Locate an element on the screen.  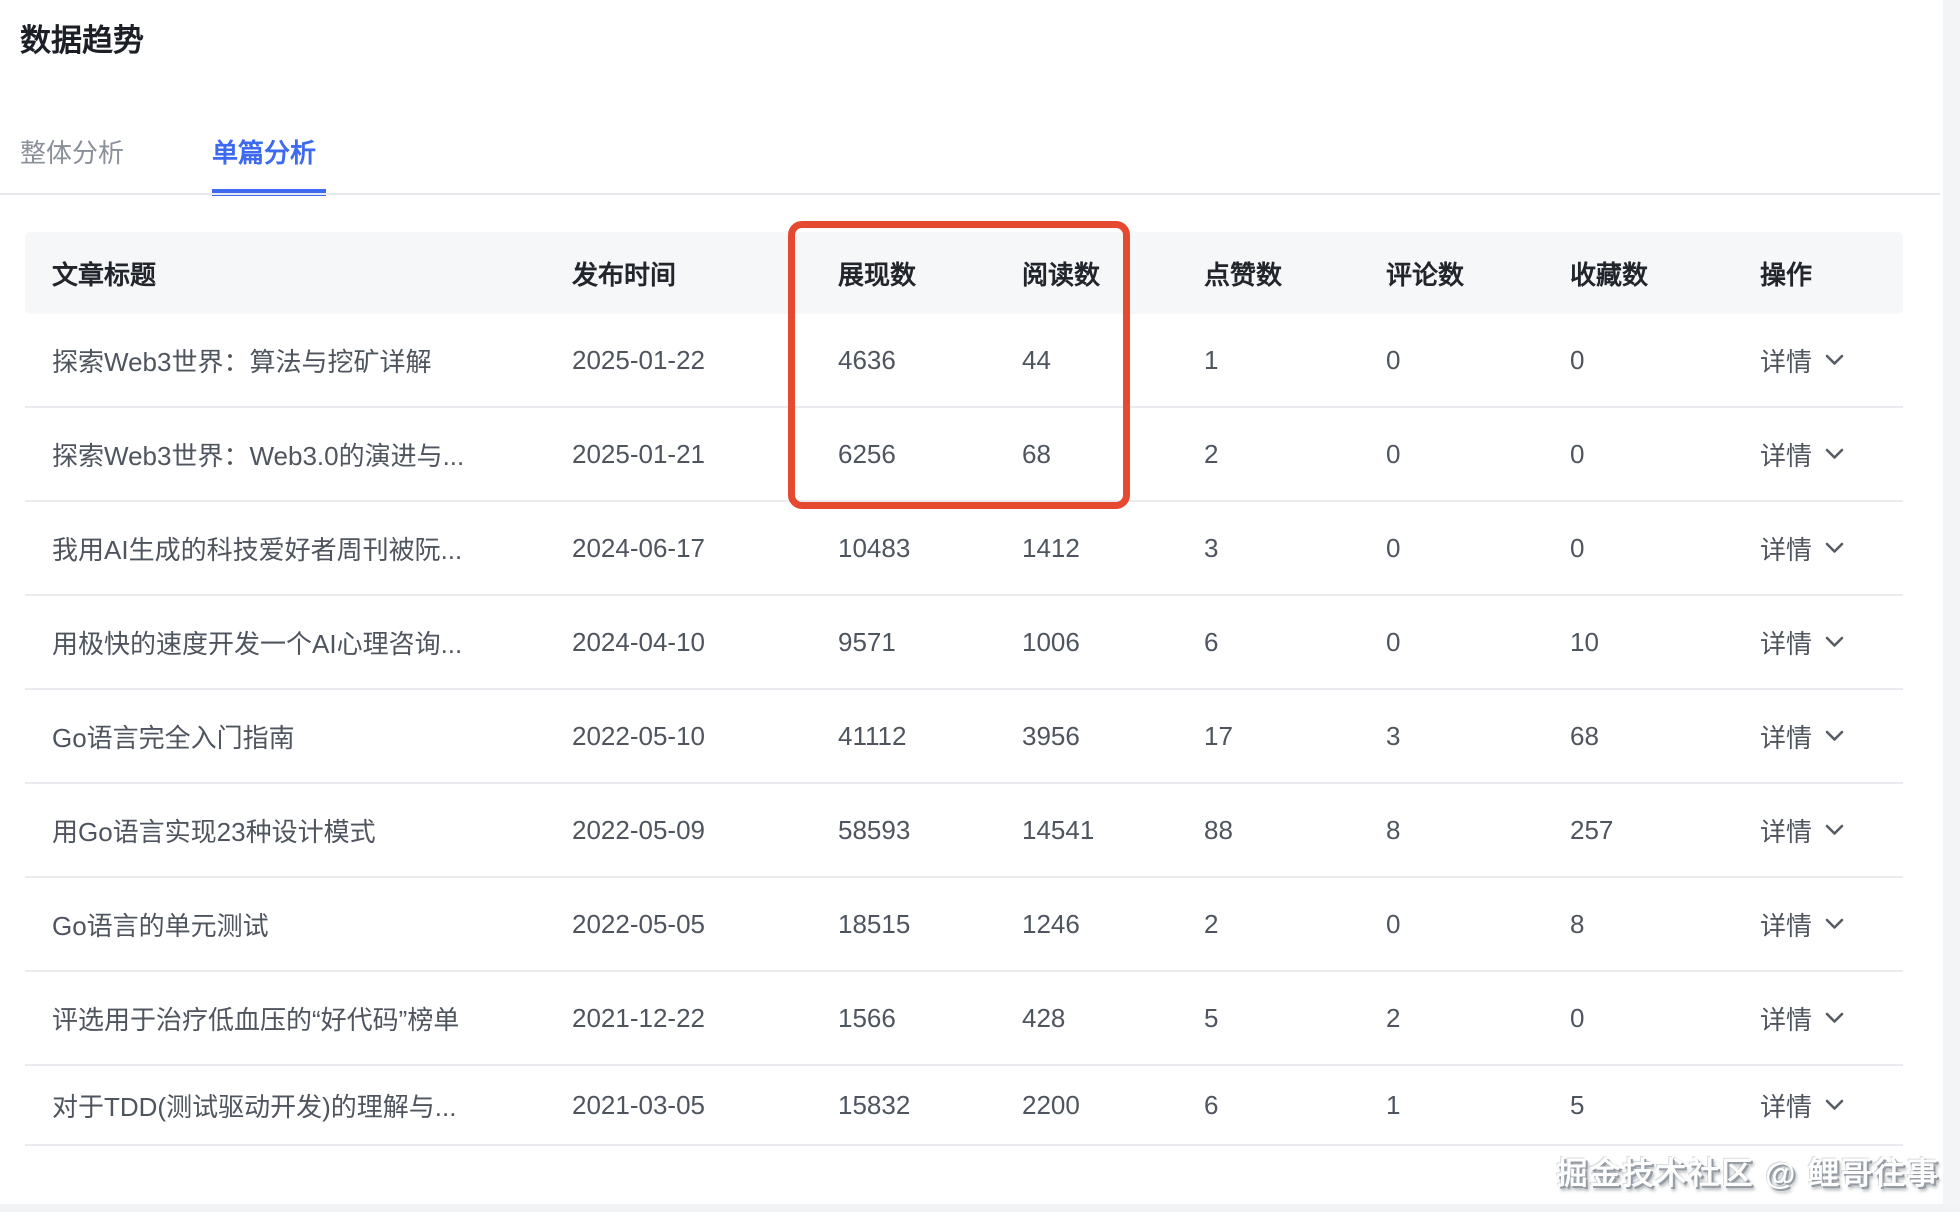
column-header-comments: 评论数 is located at coordinates (1425, 274).